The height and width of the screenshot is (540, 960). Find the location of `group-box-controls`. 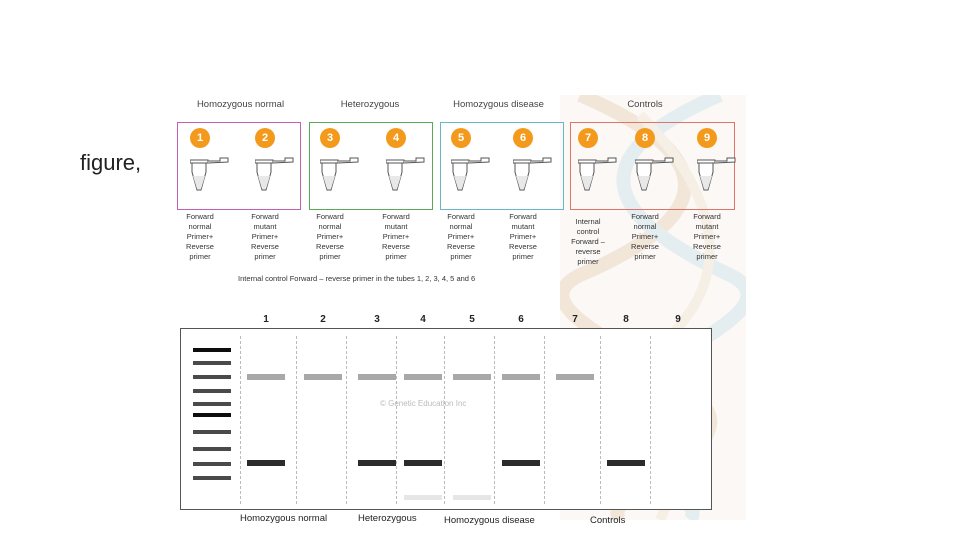

group-box-controls is located at coordinates (652, 166).